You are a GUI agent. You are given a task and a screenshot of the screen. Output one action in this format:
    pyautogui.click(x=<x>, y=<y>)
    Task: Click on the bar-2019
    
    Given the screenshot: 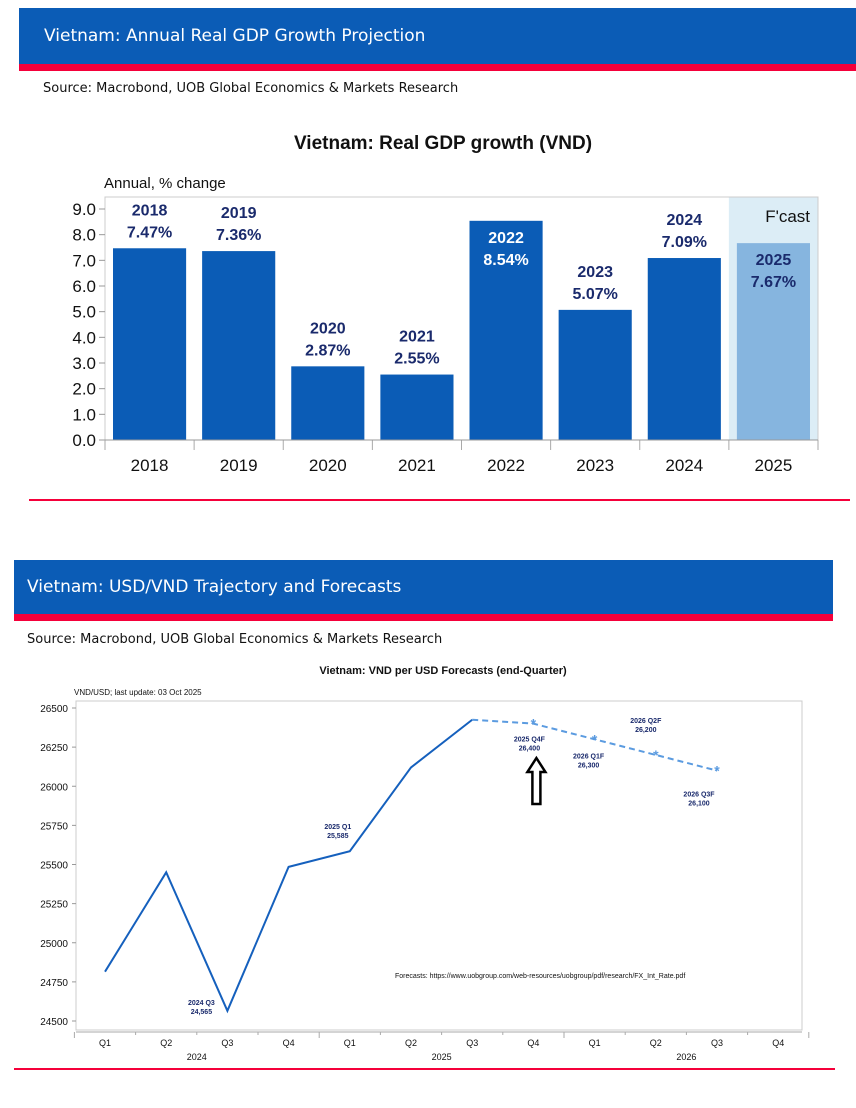 What is the action you would take?
    pyautogui.click(x=239, y=345)
    